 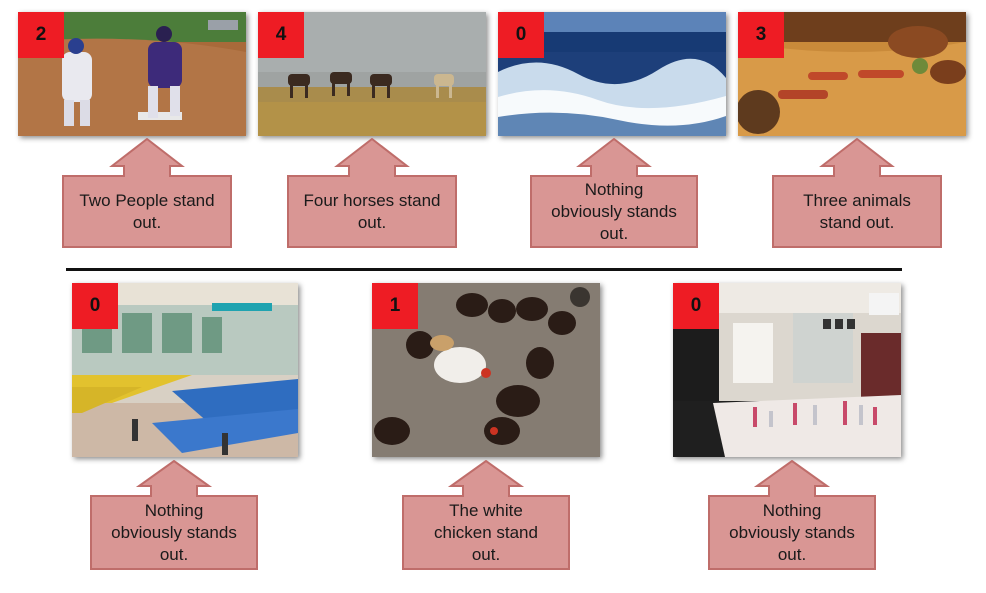 I want to click on caption: Four horses stand out., so click(x=372, y=211).